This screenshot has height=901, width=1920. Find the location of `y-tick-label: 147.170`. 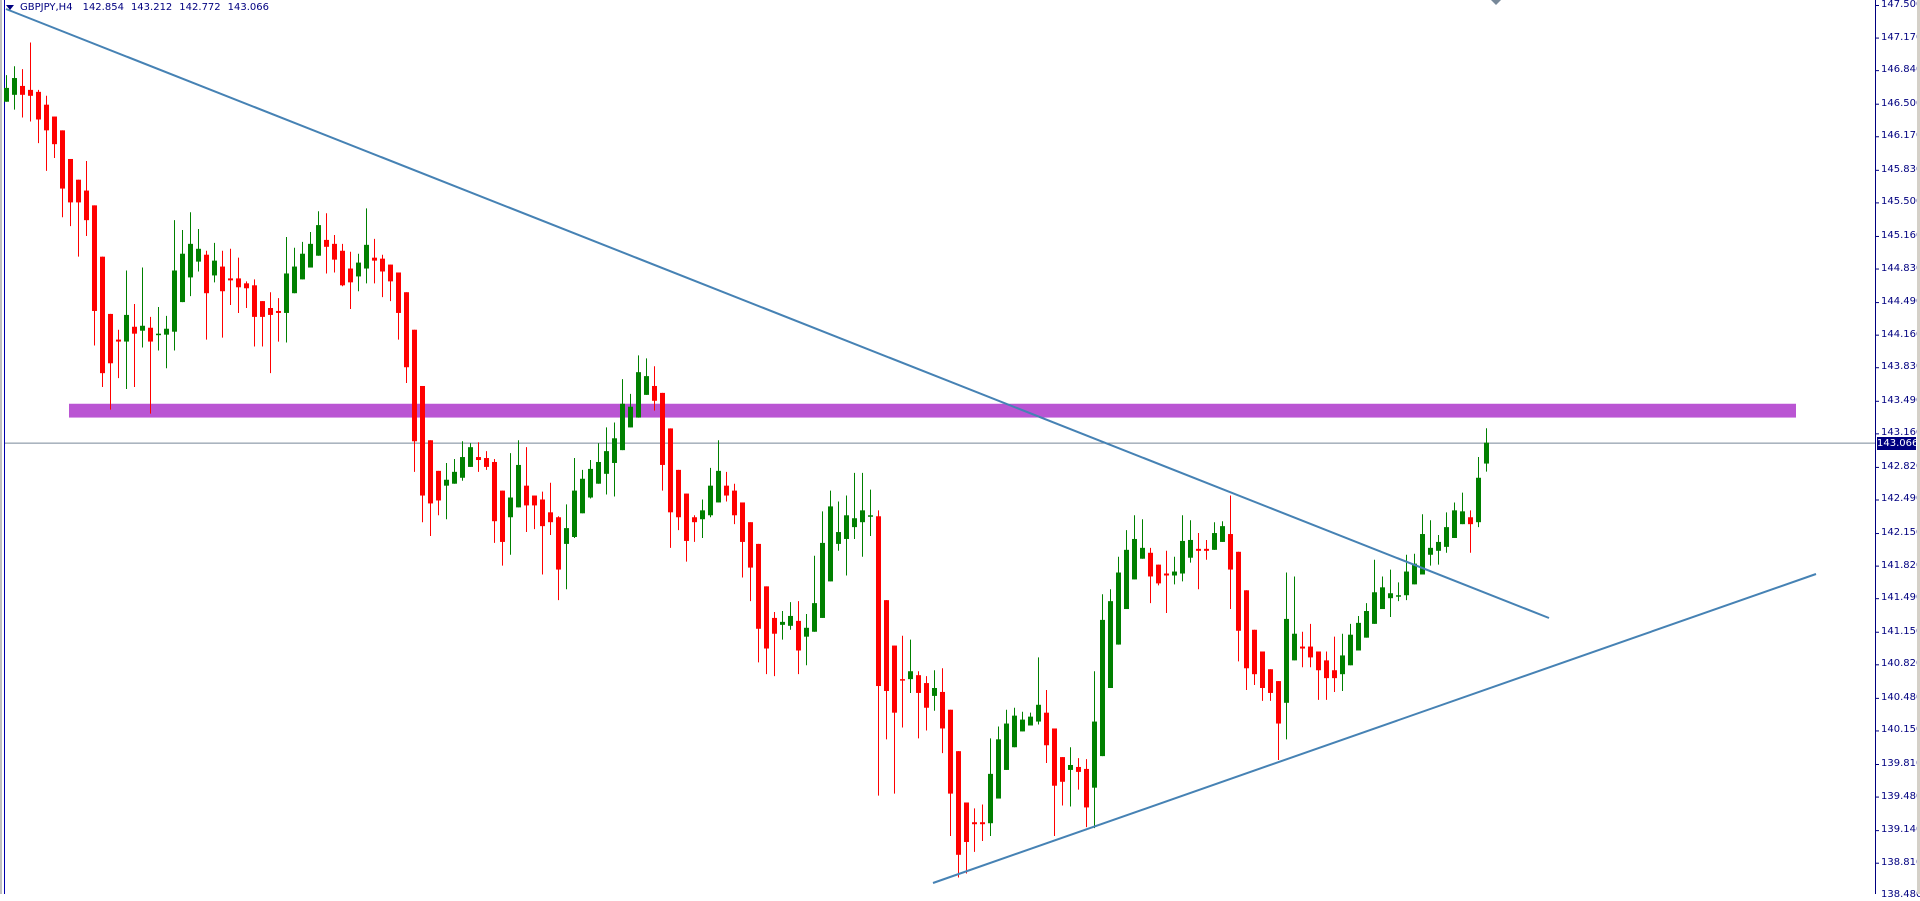

y-tick-label: 147.170 is located at coordinates (1900, 37).